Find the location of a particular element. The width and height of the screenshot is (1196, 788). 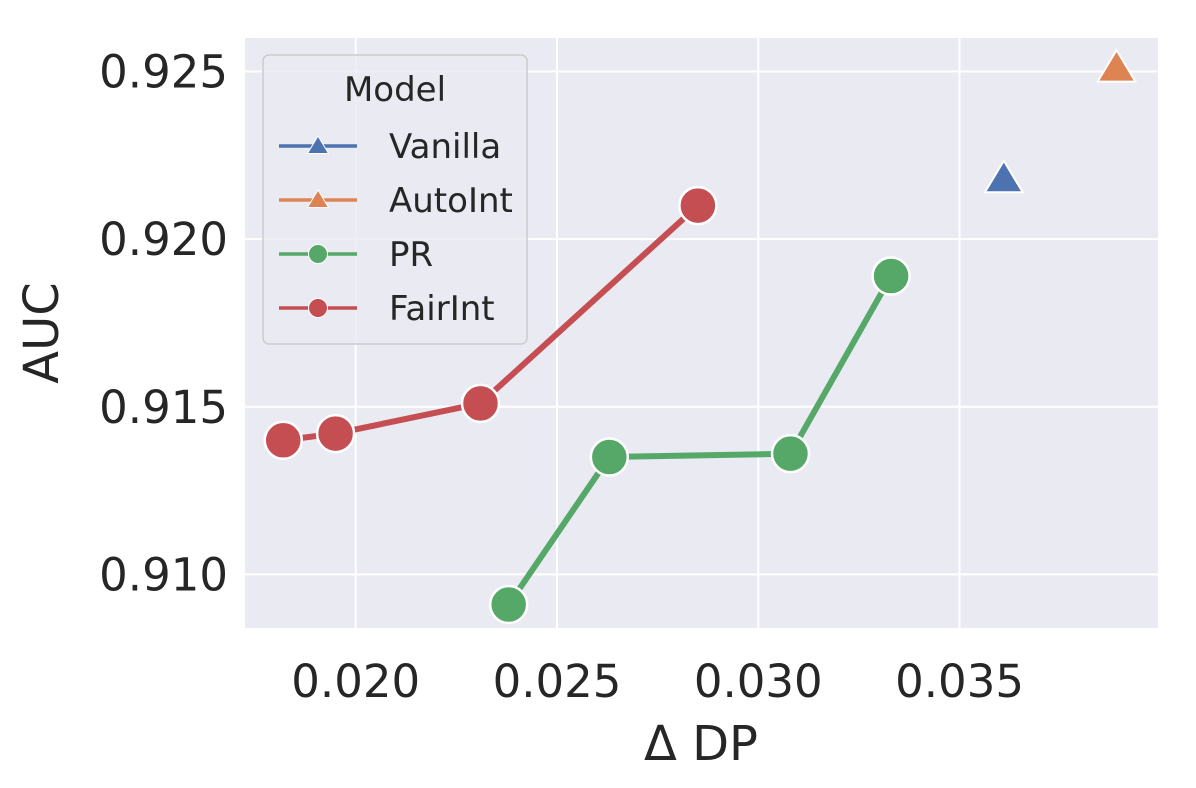

legend-pr-label: PR is located at coordinates (411, 255).